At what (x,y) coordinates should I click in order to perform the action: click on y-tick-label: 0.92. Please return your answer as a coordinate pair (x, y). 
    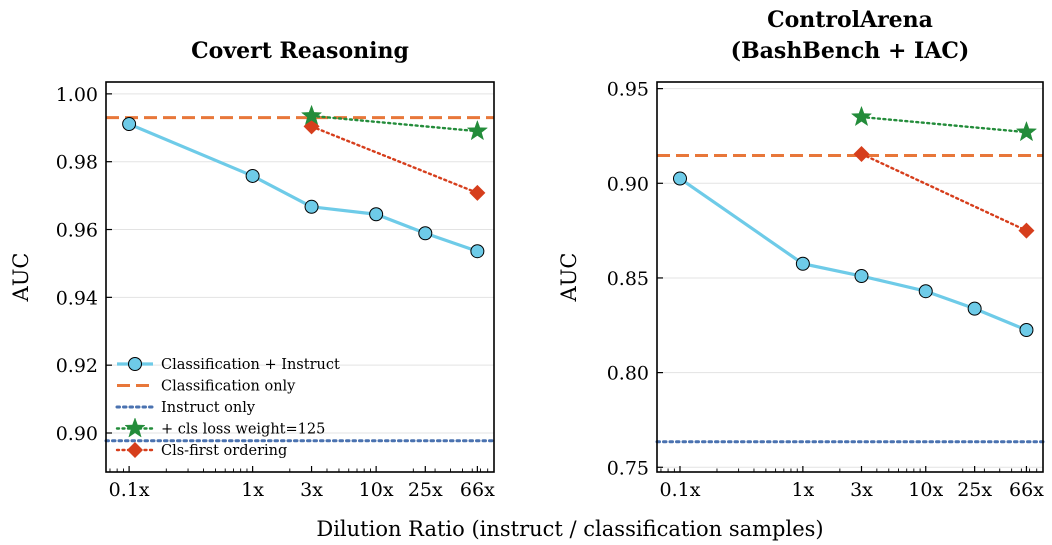
    Looking at the image, I should click on (77, 366).